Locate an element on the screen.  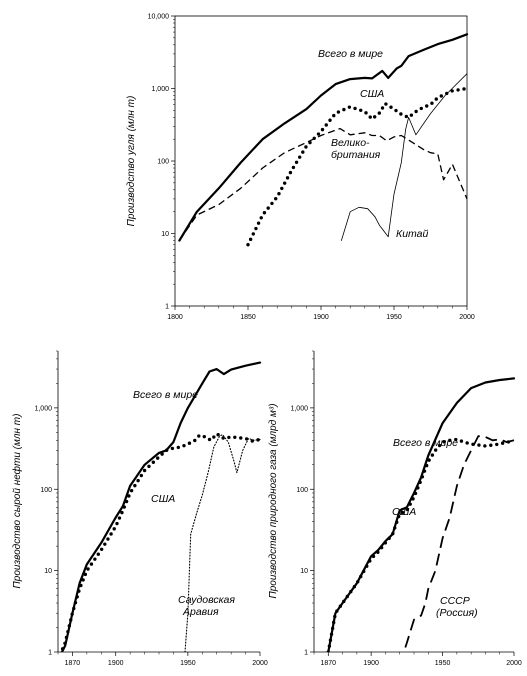
coal-label-usa: США is located at coordinates (372, 94).